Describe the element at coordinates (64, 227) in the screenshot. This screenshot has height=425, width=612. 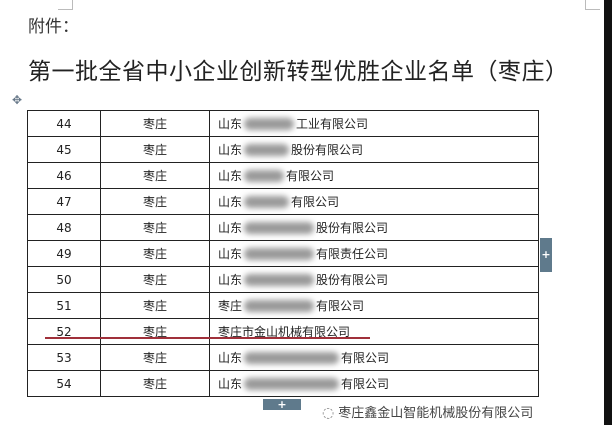
I see `row-number: 48` at that location.